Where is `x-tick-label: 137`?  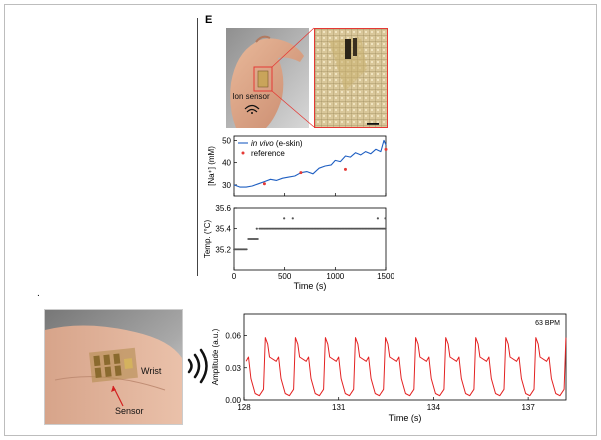 x-tick-label: 137 is located at coordinates (528, 407).